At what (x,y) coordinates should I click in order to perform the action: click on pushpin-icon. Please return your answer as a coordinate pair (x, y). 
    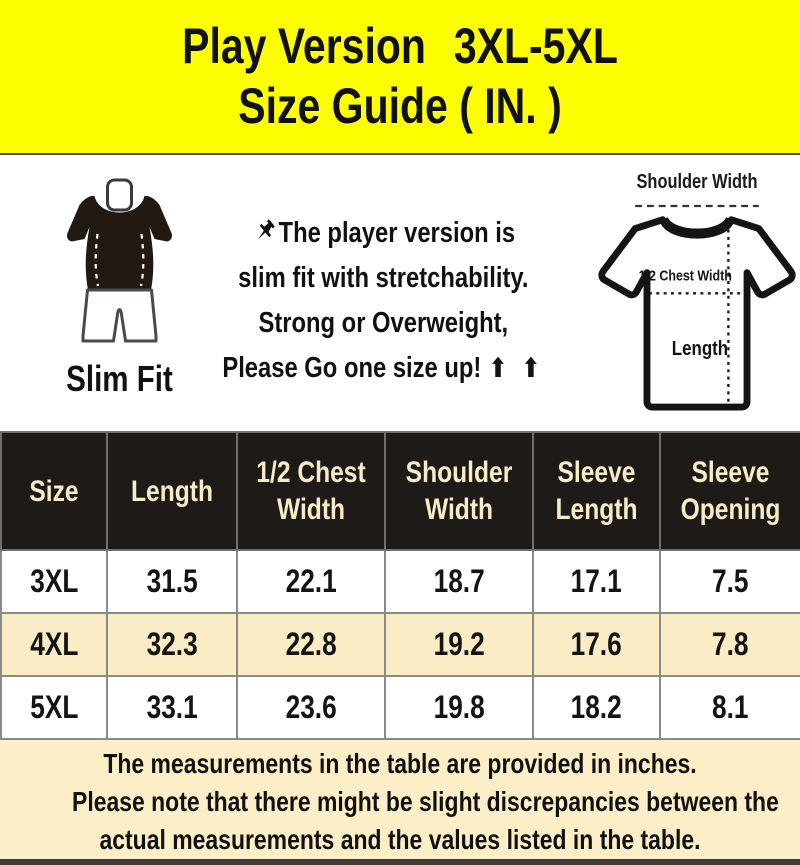
    Looking at the image, I should click on (266, 229).